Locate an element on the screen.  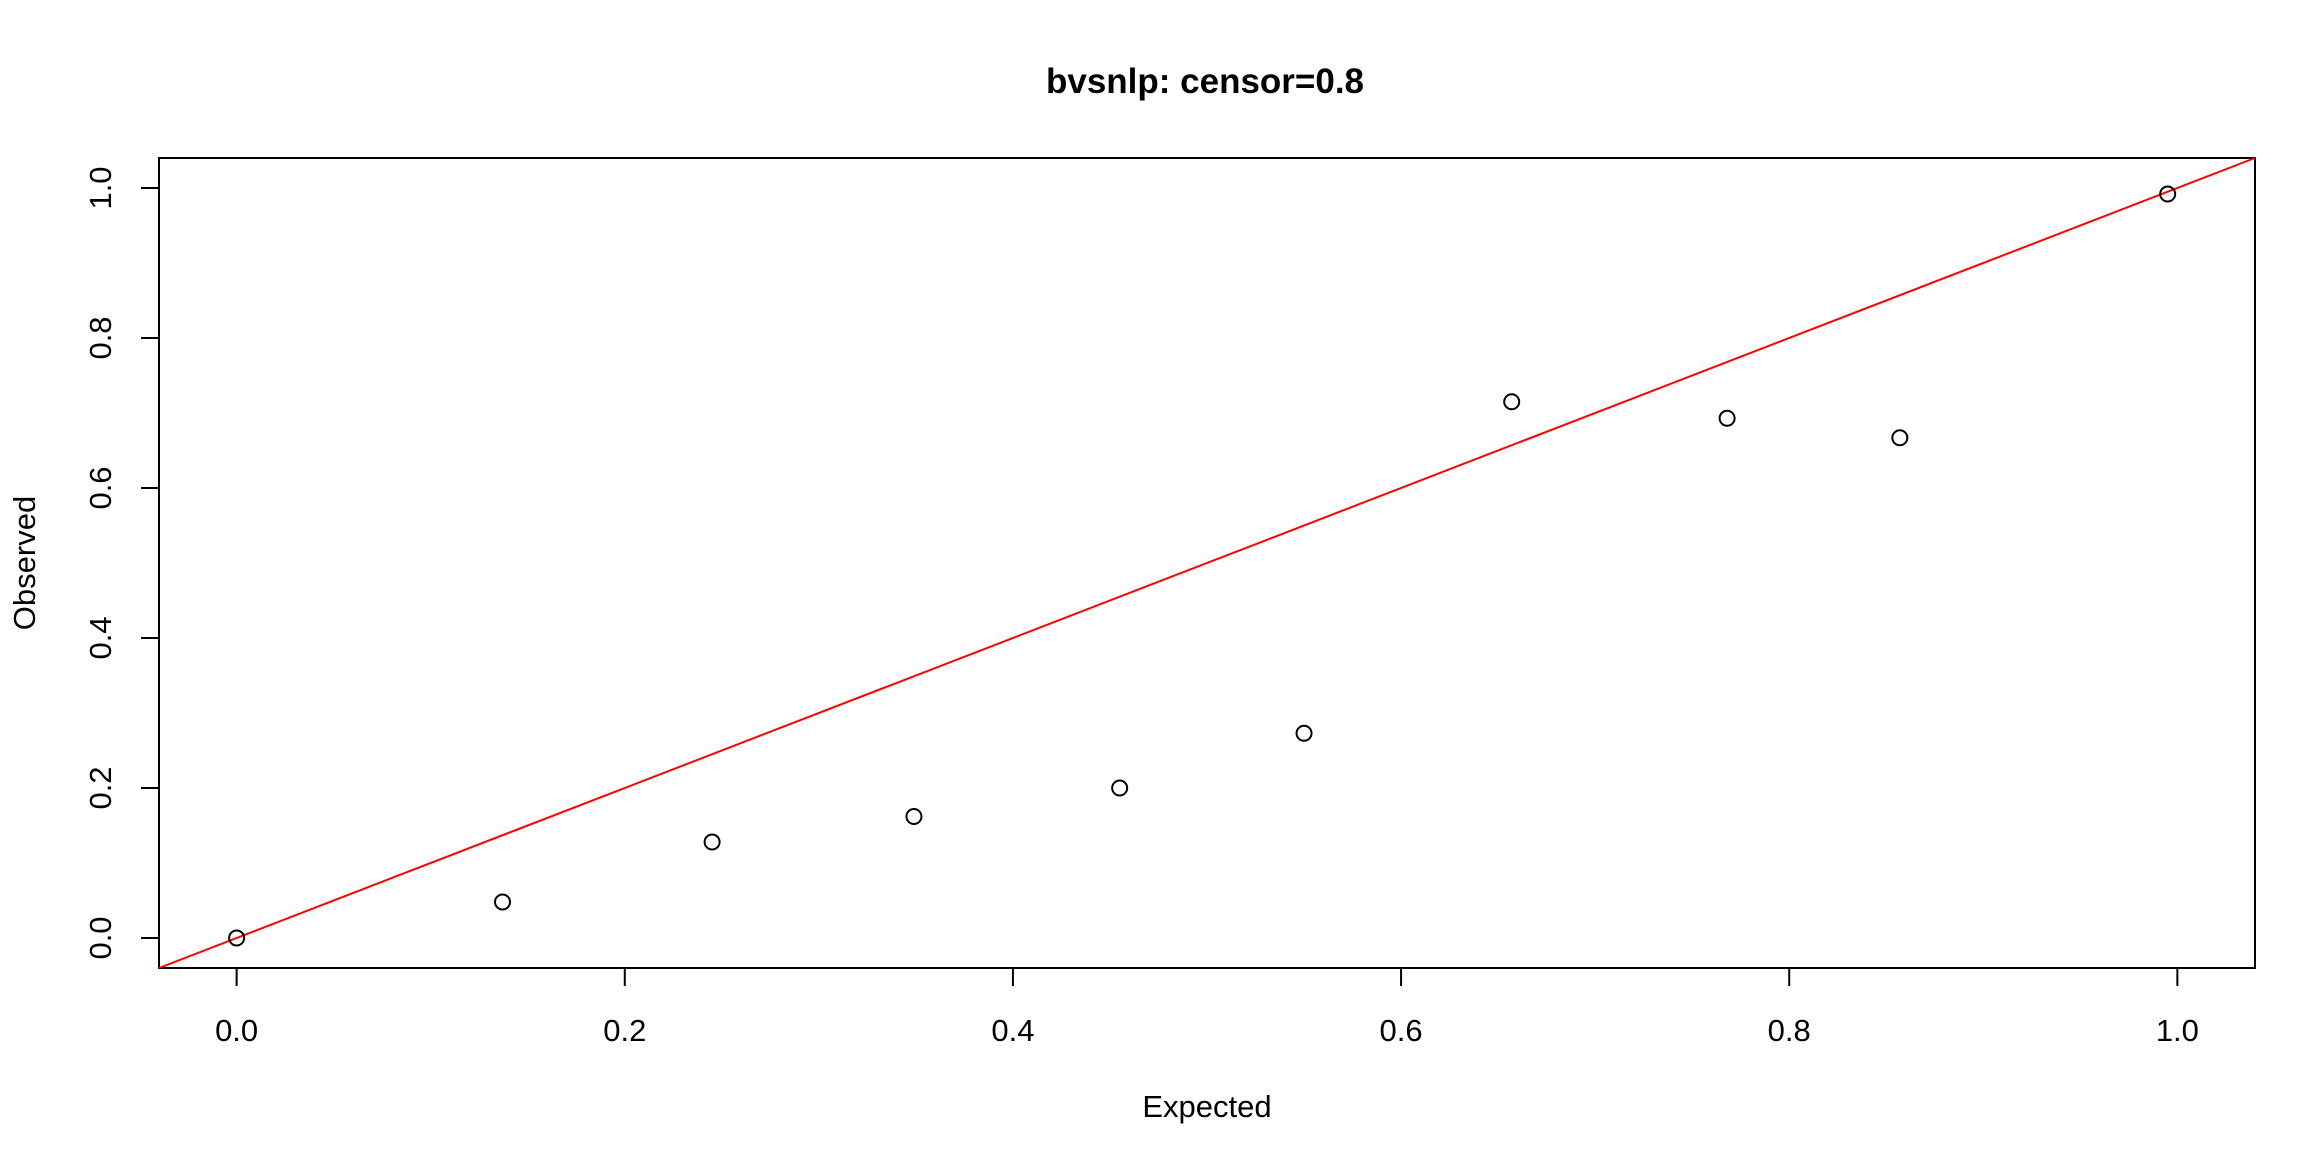
x-tick-label: 0.4 is located at coordinates (1012, 1030).